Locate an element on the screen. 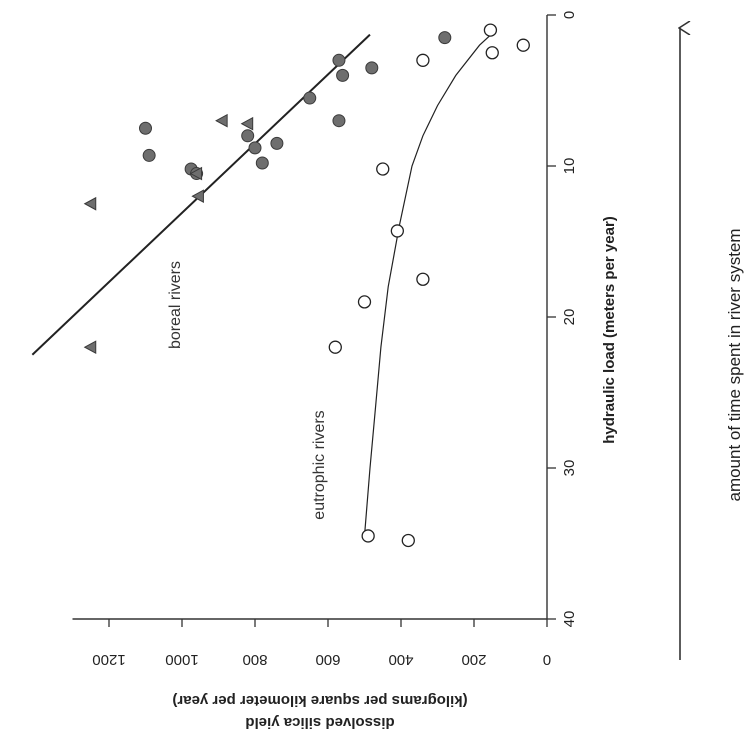 The width and height of the screenshot is (747, 744). time-side-note: amount of time spent in river system is located at coordinates (734, 364).